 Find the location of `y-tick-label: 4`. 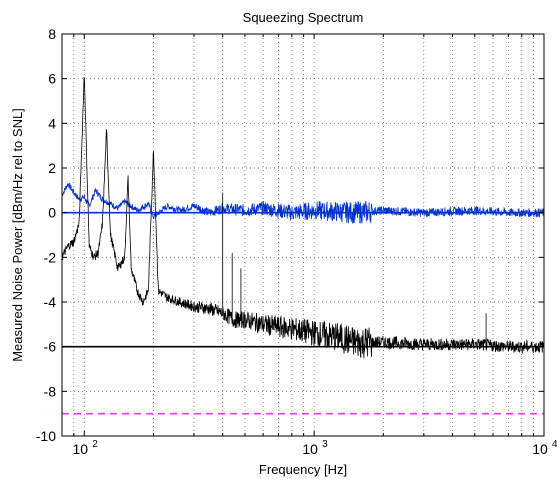

y-tick-label: 4 is located at coordinates (52, 123).